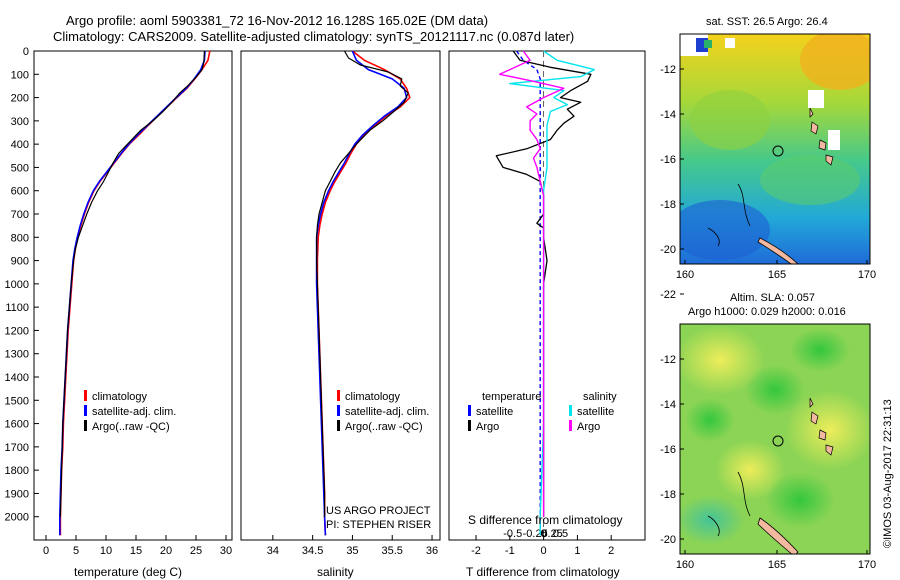  What do you see at coordinates (570, 425) in the screenshot?
I see `legend-swatch-magenta` at bounding box center [570, 425].